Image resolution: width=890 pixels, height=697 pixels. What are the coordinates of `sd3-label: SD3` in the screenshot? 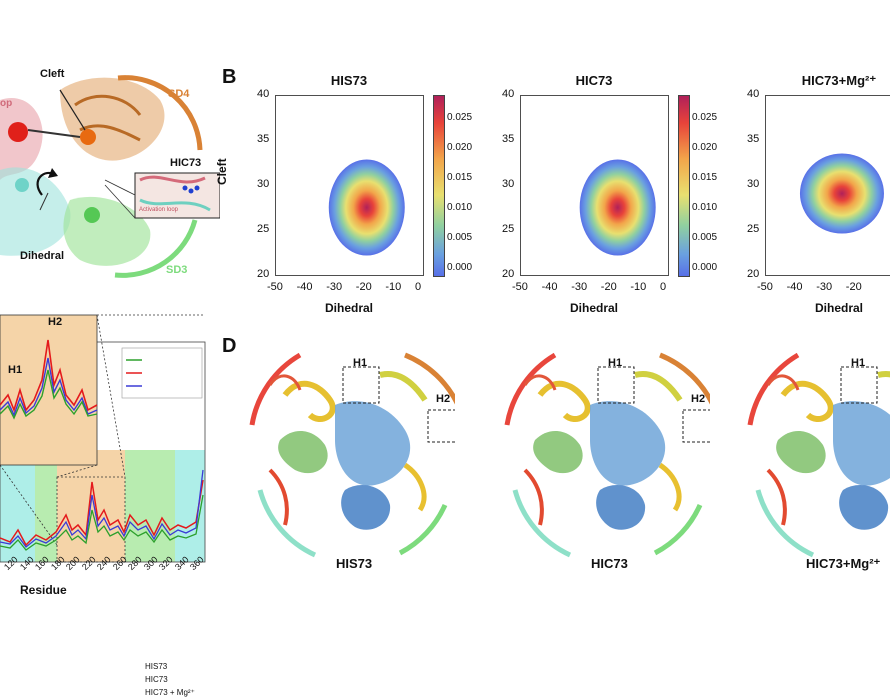 It's located at (176, 270).